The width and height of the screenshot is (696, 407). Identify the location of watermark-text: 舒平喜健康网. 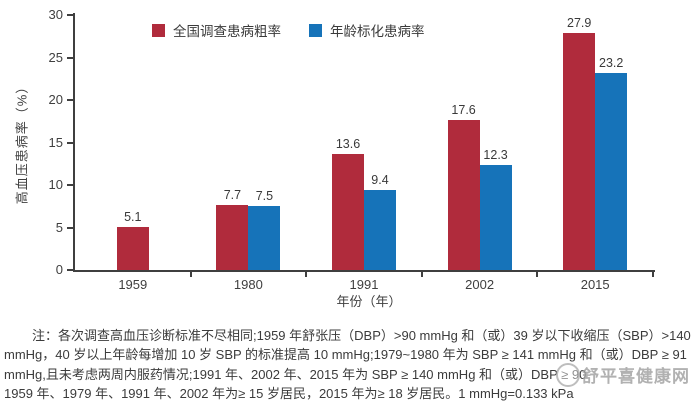
(636, 376).